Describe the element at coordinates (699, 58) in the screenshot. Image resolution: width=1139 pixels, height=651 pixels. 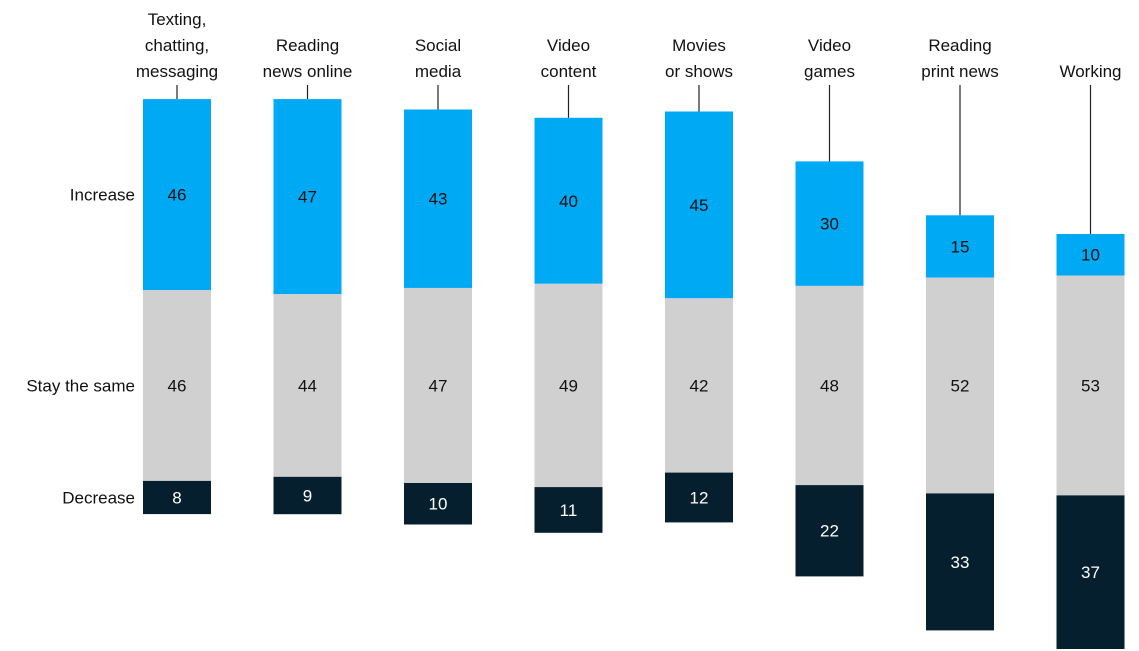
I see `category-label-movies-or-shows: Movies or shows` at that location.